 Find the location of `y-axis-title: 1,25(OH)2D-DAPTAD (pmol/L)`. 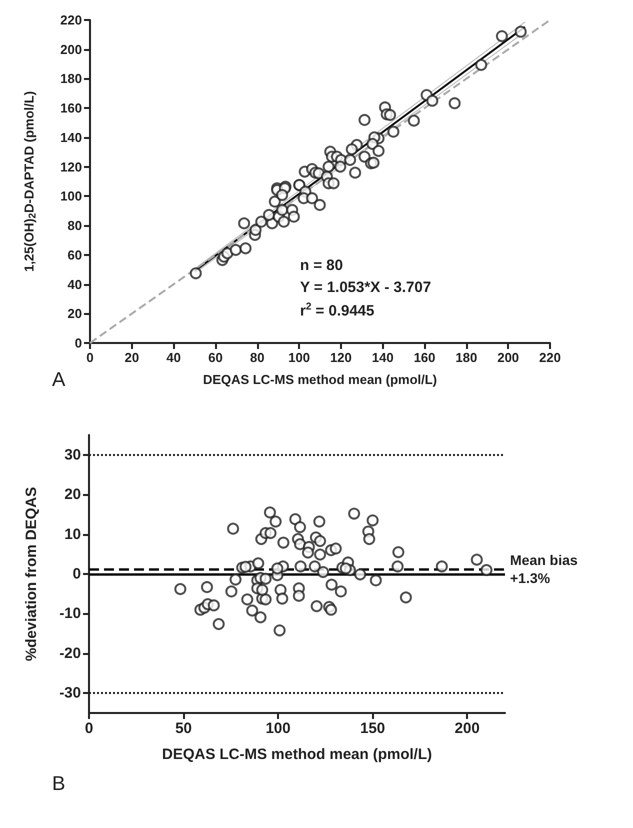

y-axis-title: 1,25(OH)2D-DAPTAD (pmol/L) is located at coordinates (30, 181).